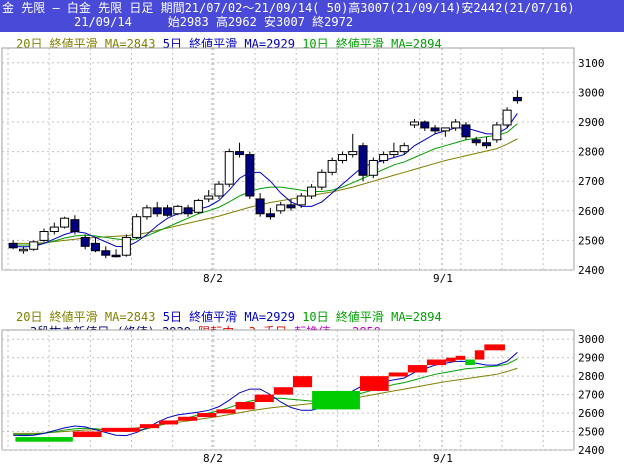 The image size is (624, 475). I want to click on price-y-tick-label: 2700, so click(591, 181).